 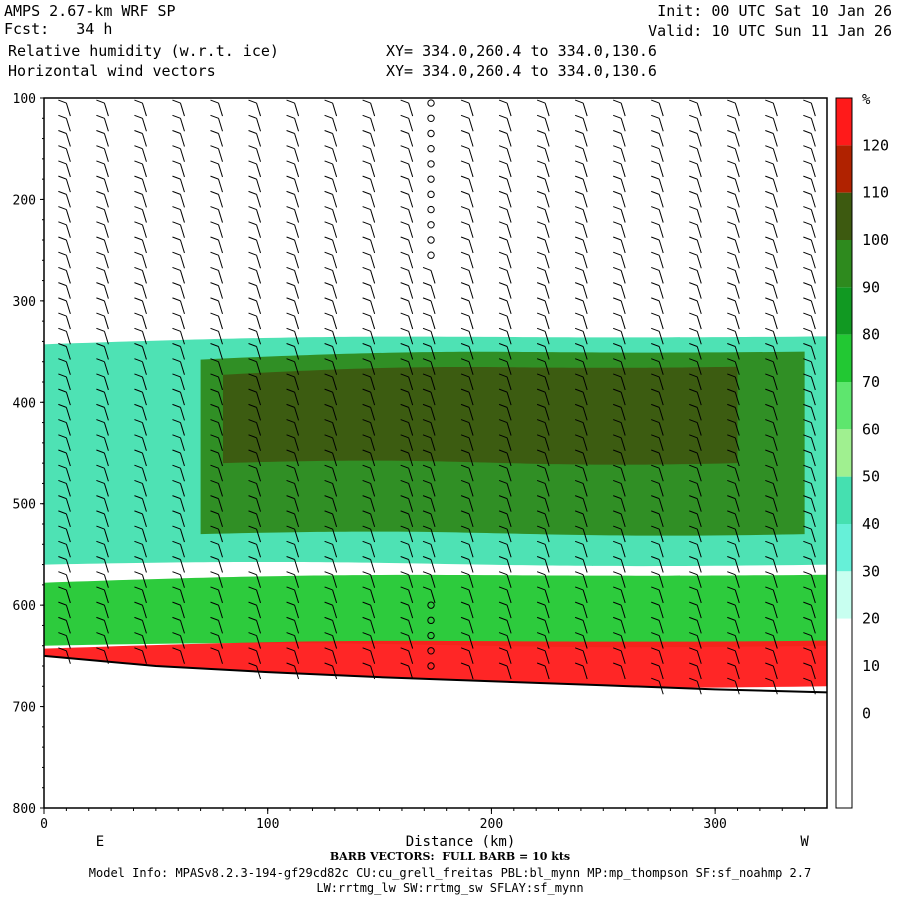 What do you see at coordinates (491, 824) in the screenshot?
I see `x-tick-label: 200` at bounding box center [491, 824].